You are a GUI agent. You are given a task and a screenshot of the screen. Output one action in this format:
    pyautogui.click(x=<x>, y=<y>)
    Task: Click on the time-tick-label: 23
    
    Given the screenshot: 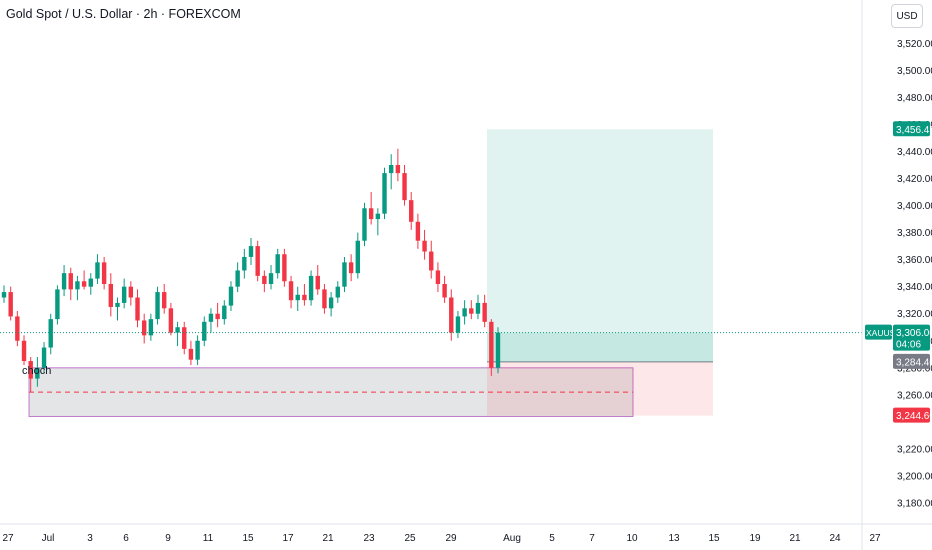 What is the action you would take?
    pyautogui.click(x=369, y=538)
    